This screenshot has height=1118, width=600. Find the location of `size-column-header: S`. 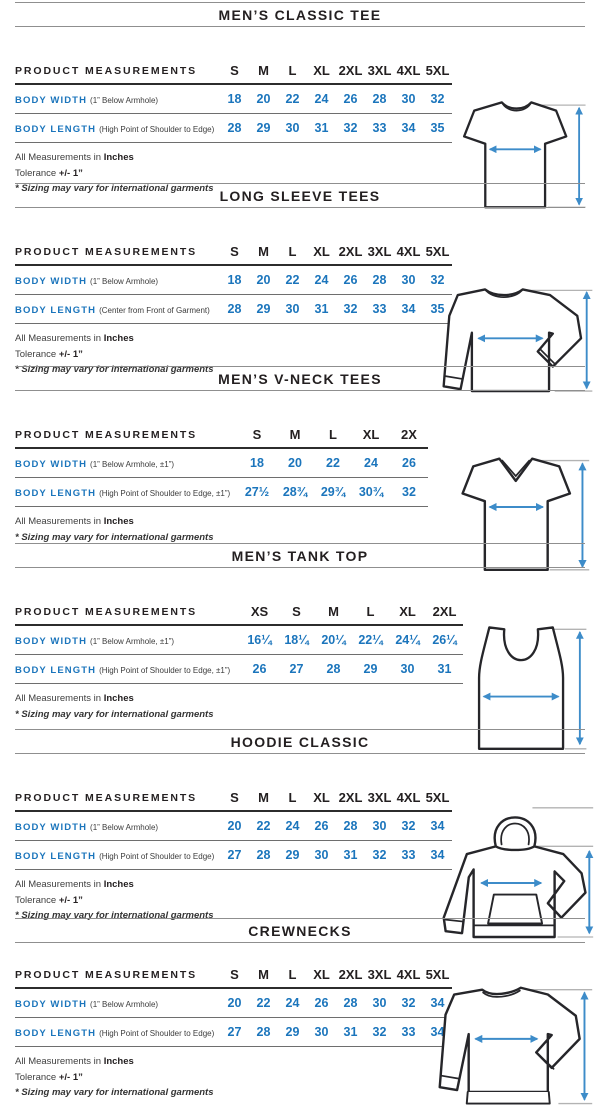

size-column-header: S is located at coordinates (234, 70).